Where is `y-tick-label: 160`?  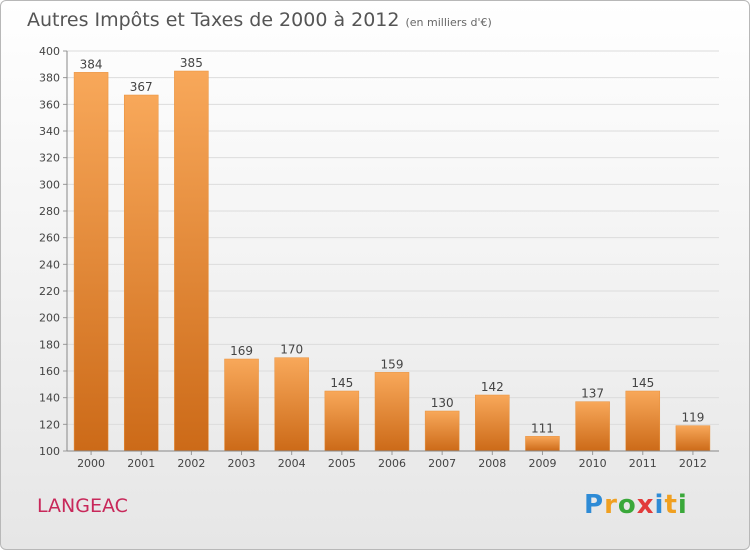 y-tick-label: 160 is located at coordinates (49, 371).